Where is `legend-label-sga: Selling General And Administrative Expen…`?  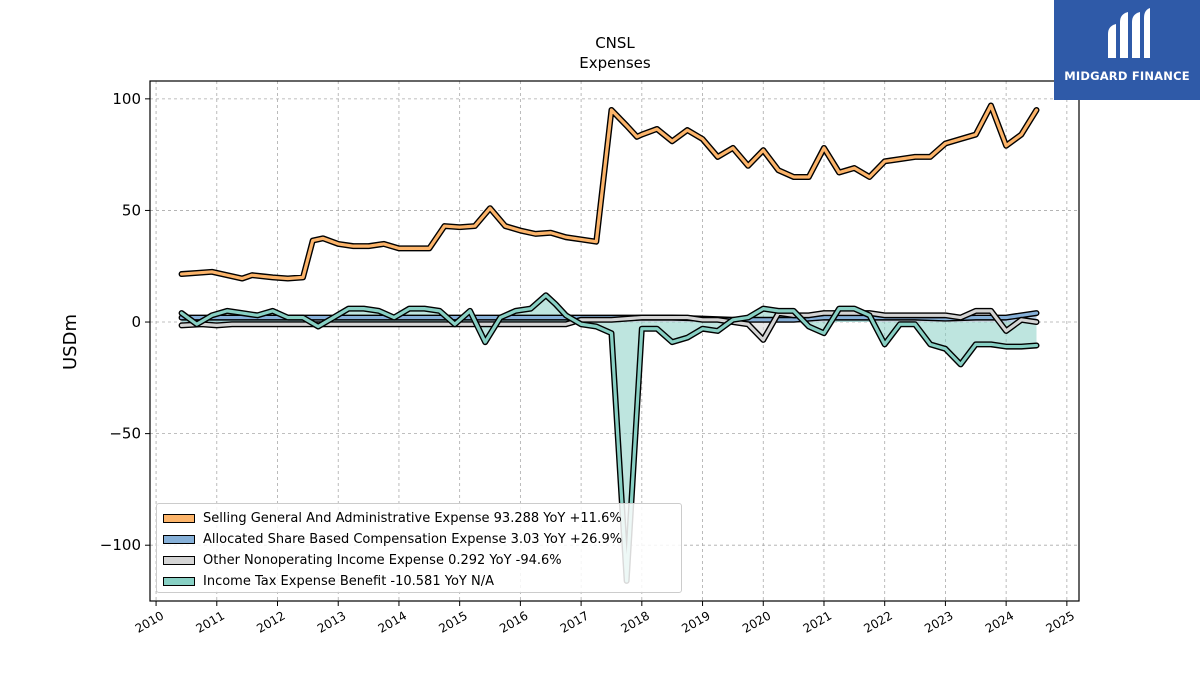 legend-label-sga: Selling General And Administrative Expen… is located at coordinates (412, 518).